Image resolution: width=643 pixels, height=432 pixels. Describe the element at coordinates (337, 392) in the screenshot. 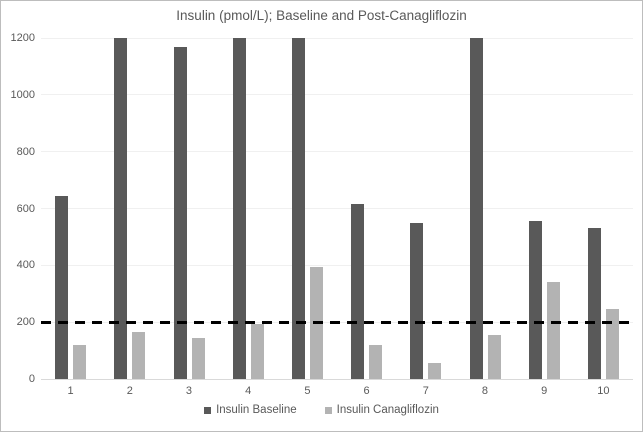

I see `x-axis-labels: 1 2 3 4 5 6 7 8 9 10` at that location.